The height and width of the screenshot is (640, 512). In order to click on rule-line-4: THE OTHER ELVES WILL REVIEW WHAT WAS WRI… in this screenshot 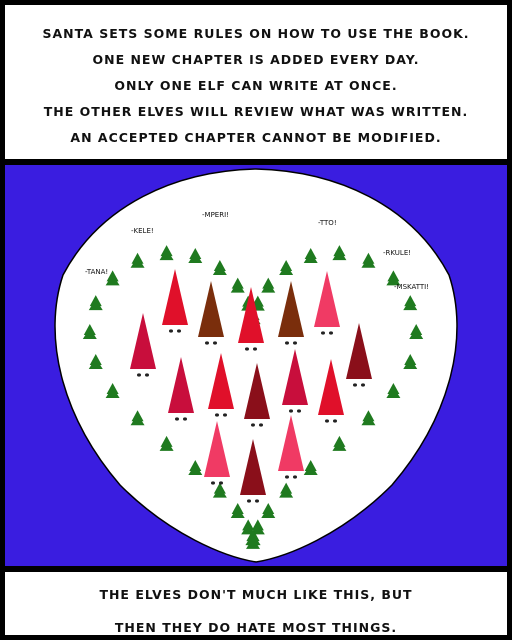, I will do `click(256, 111)`.